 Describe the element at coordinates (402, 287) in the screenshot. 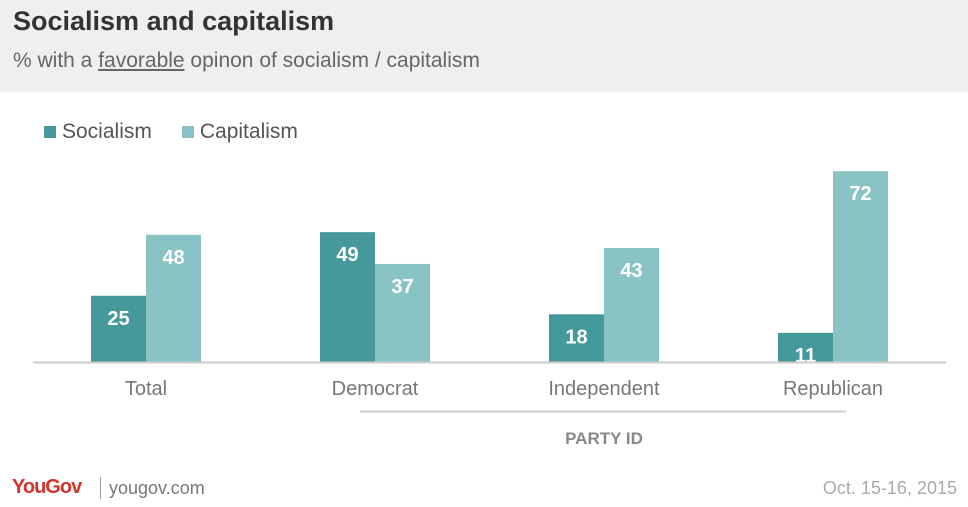

I see `data-label-capitalism-democrat: 37` at that location.